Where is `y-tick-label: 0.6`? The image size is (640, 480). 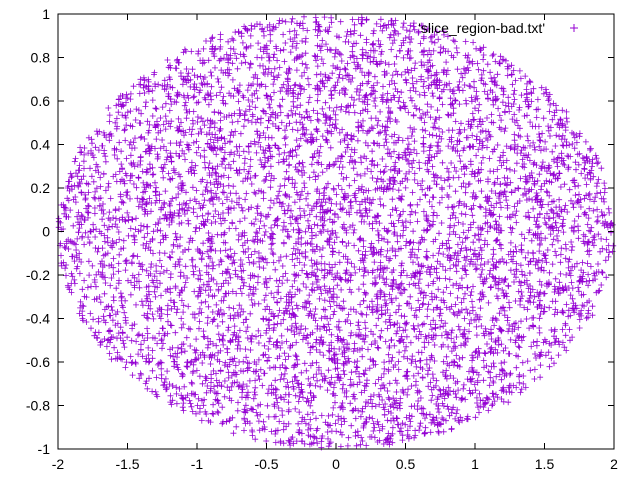 y-tick-label: 0.6 is located at coordinates (41, 101).